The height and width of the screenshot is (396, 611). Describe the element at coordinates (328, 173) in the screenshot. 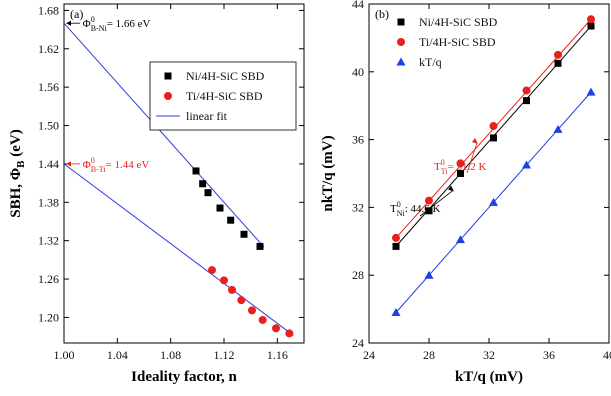

I see `y-axis-label: nkT/q (mV)` at that location.